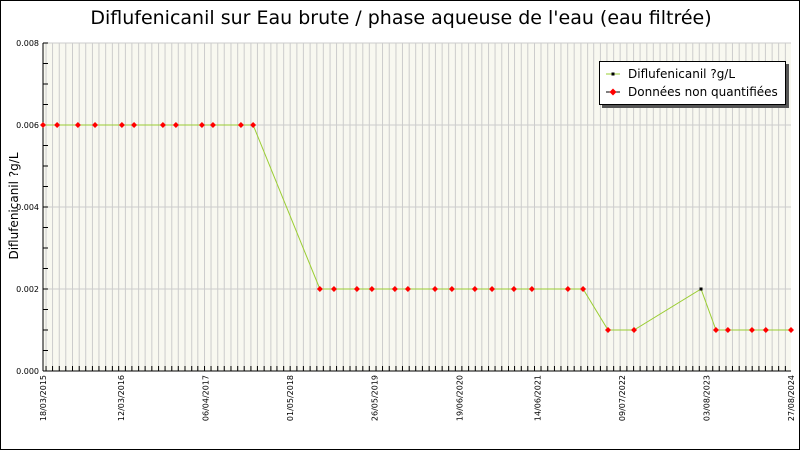 The width and height of the screenshot is (800, 450). I want to click on y-tick-label: 0.000, so click(27, 371).